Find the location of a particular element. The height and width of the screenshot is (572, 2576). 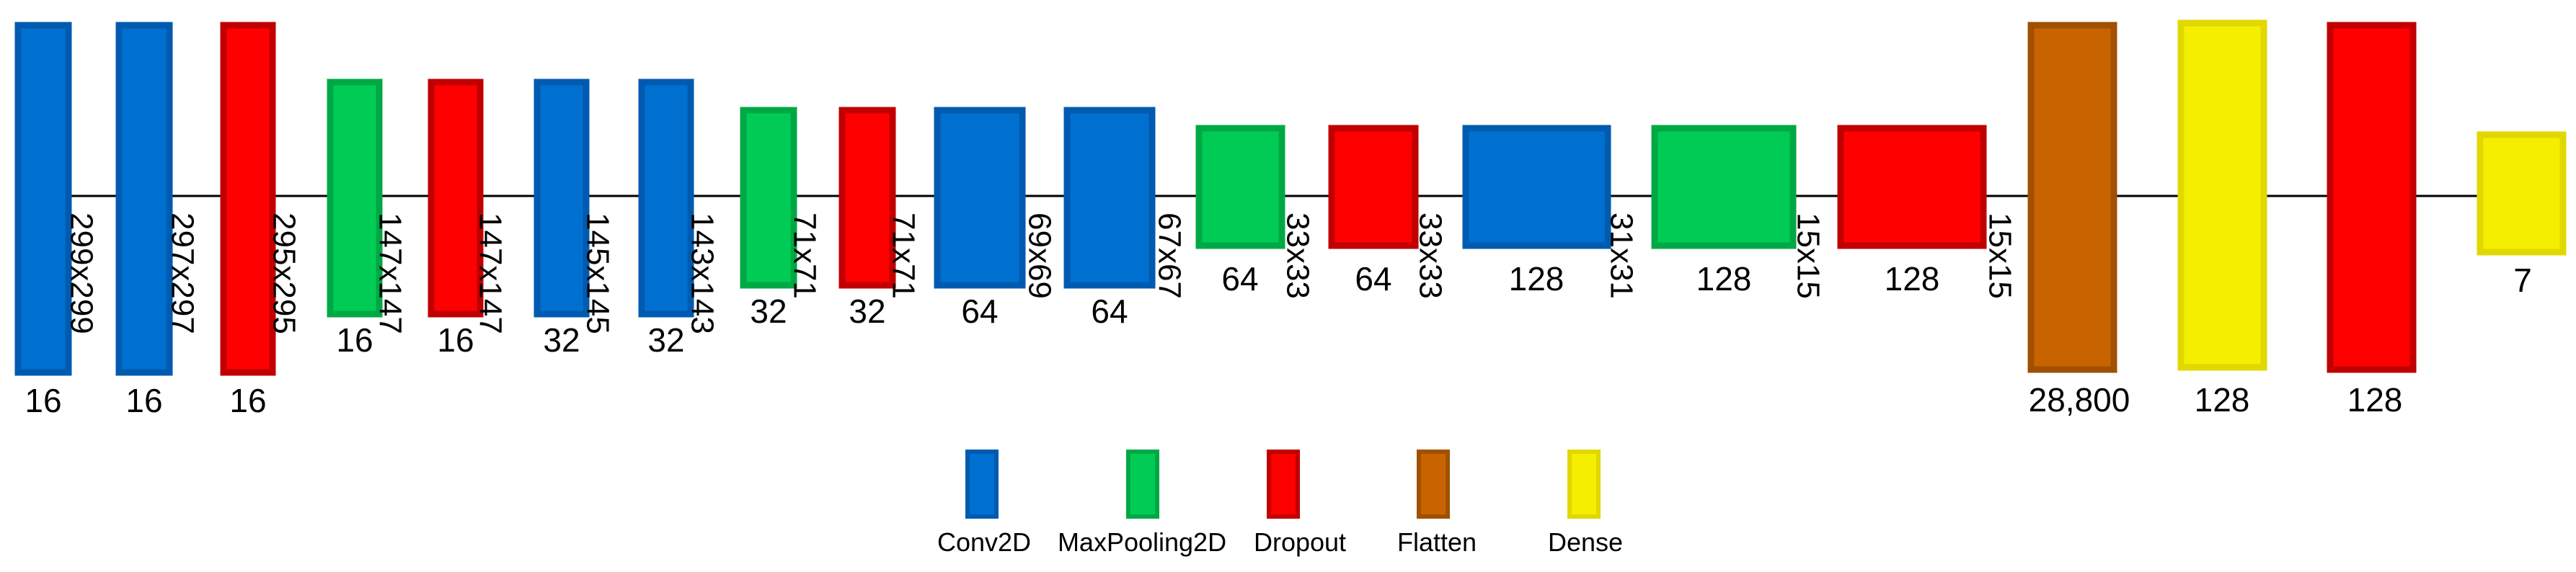

dimension-label: 67x67 is located at coordinates (1169, 256).